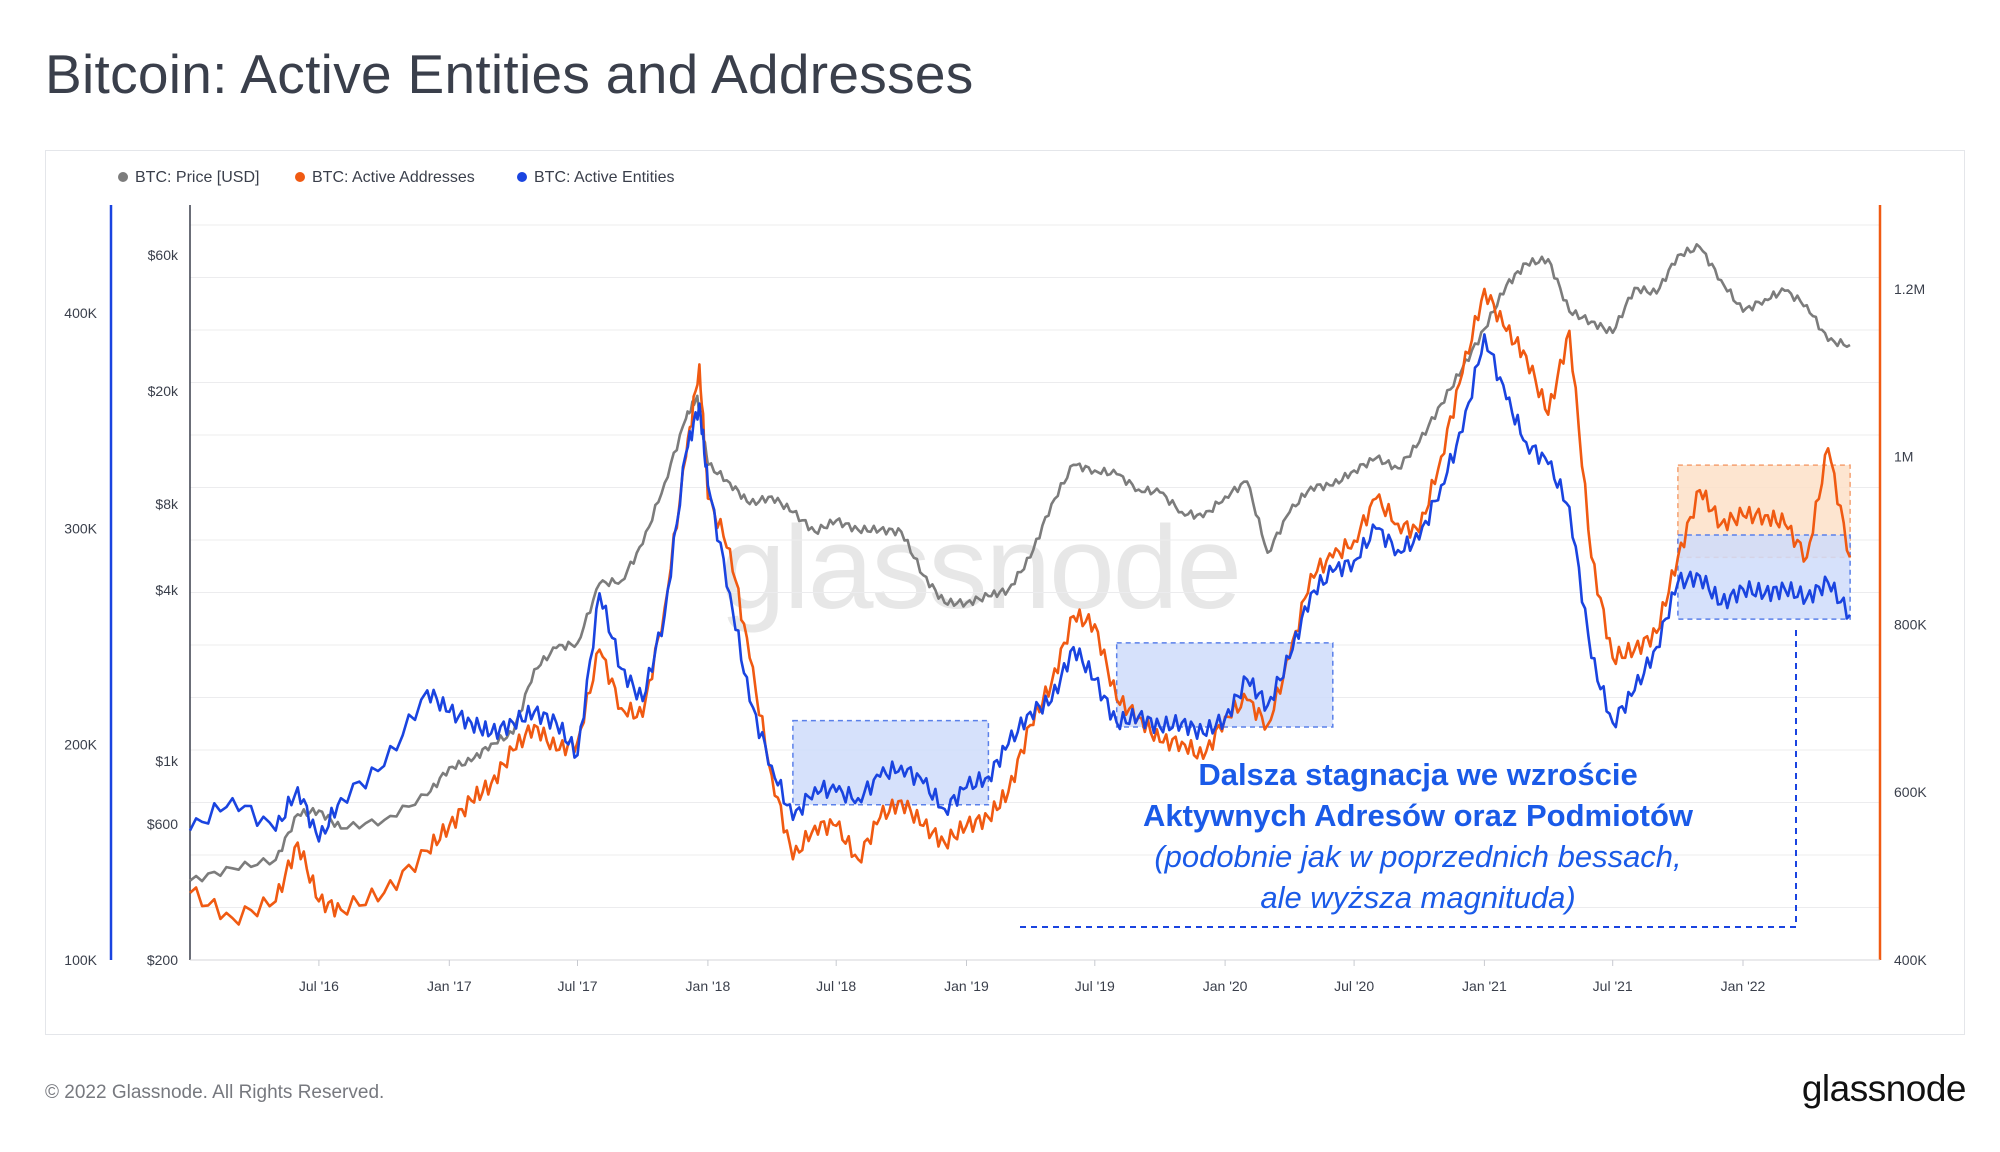 Image resolution: width=2000 pixels, height=1152 pixels. Describe the element at coordinates (167, 761) in the screenshot. I see `y-tick-label-price: $1k` at that location.